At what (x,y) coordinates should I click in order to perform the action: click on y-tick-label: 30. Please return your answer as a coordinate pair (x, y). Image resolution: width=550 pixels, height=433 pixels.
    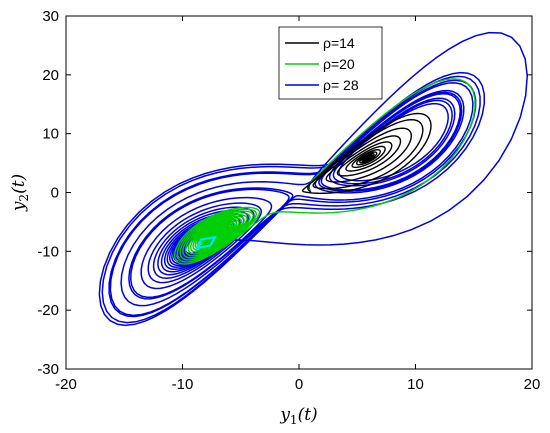
    Looking at the image, I should click on (50, 16).